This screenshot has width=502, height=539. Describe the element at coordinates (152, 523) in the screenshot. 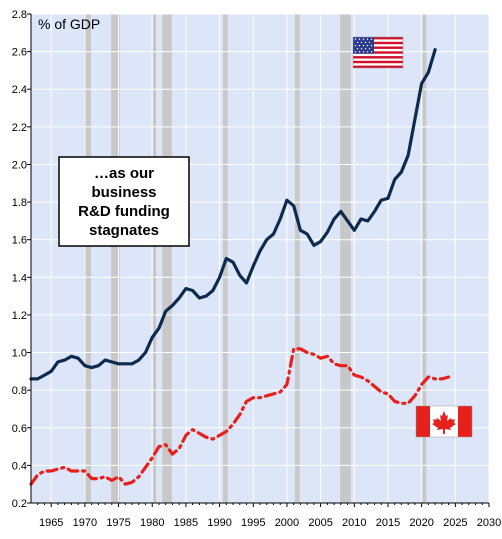

I see `x-tick-label: 1980` at that location.